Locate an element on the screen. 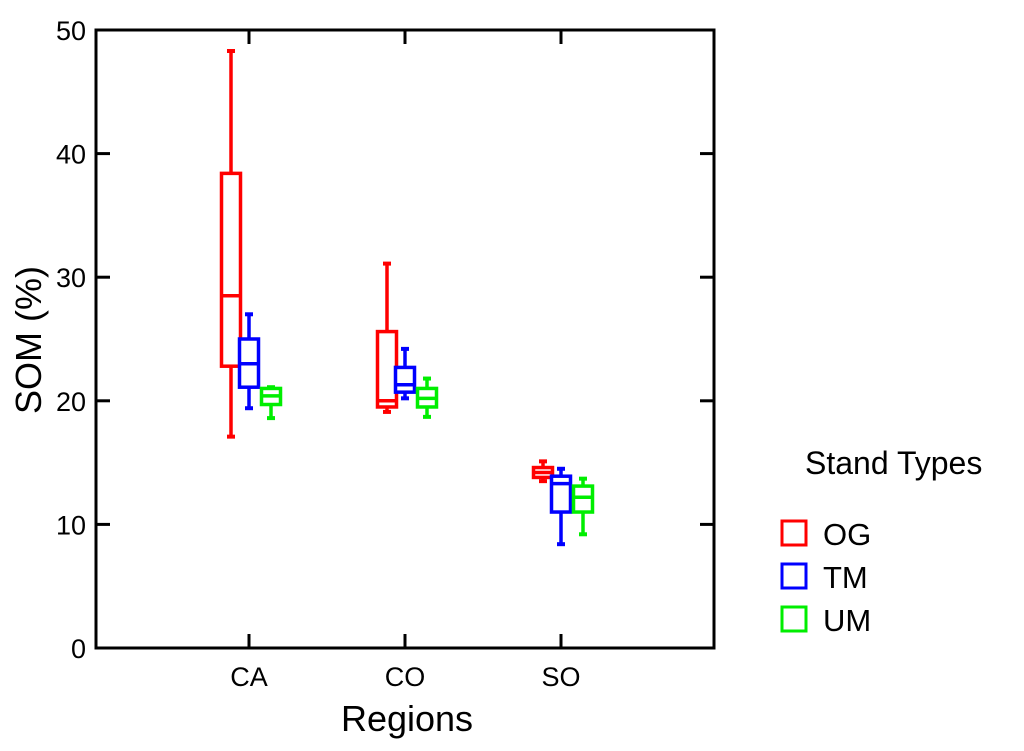  box-tm-ca is located at coordinates (249, 361).